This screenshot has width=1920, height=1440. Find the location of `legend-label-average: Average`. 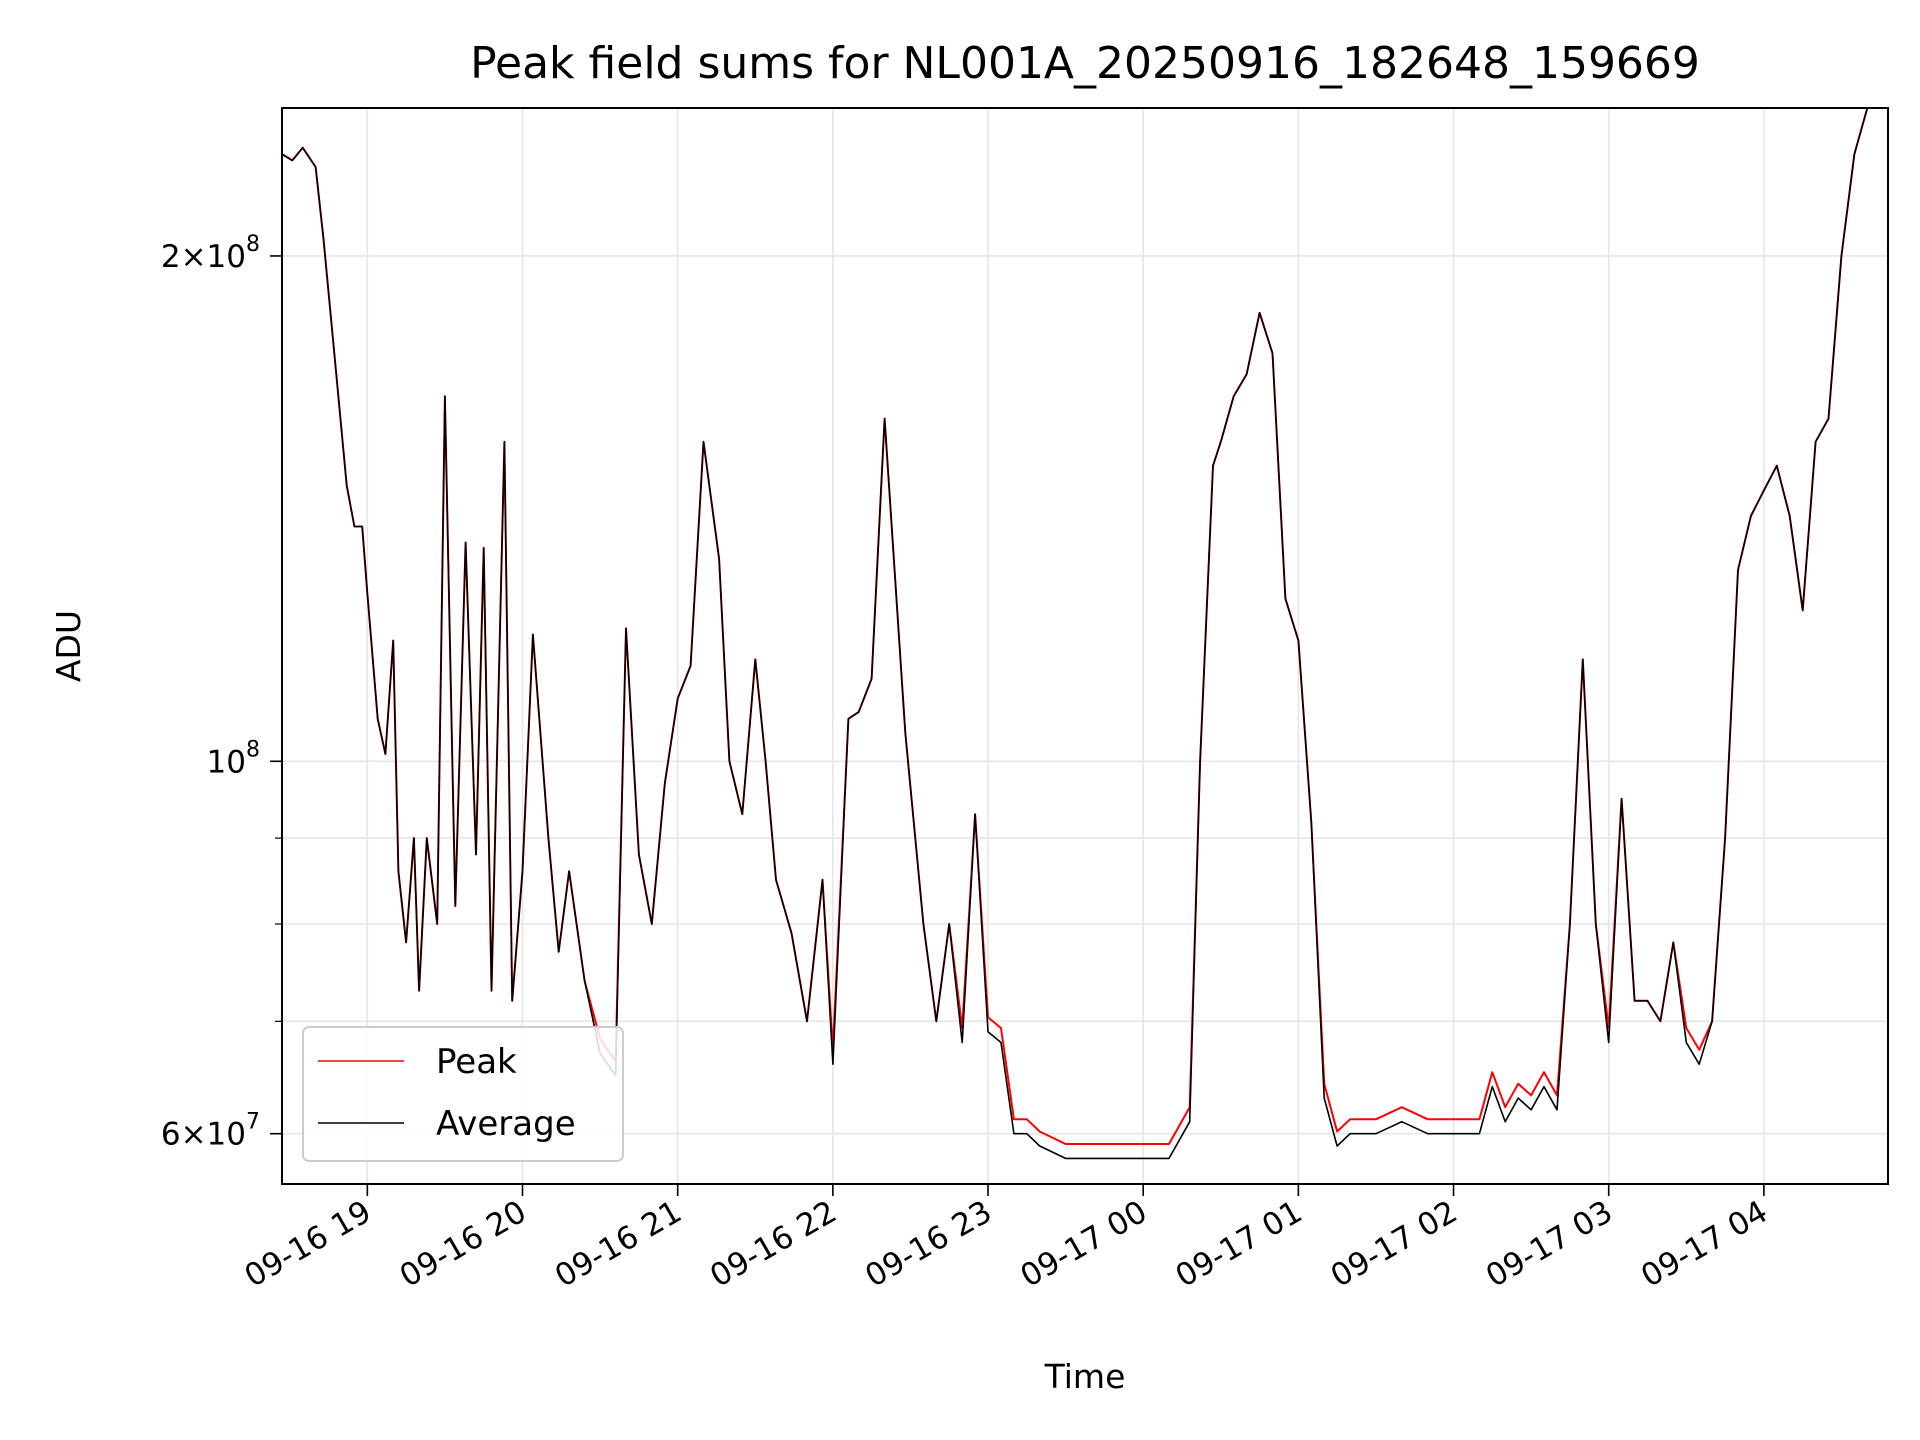

legend-label-average: Average is located at coordinates (506, 1124).